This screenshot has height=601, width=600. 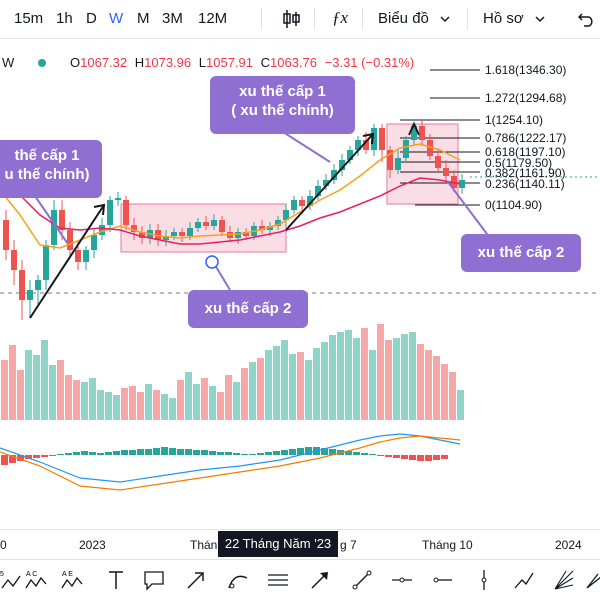 What do you see at coordinates (403, 18) in the screenshot?
I see `chart-menu-button: Biểu đồ` at bounding box center [403, 18].